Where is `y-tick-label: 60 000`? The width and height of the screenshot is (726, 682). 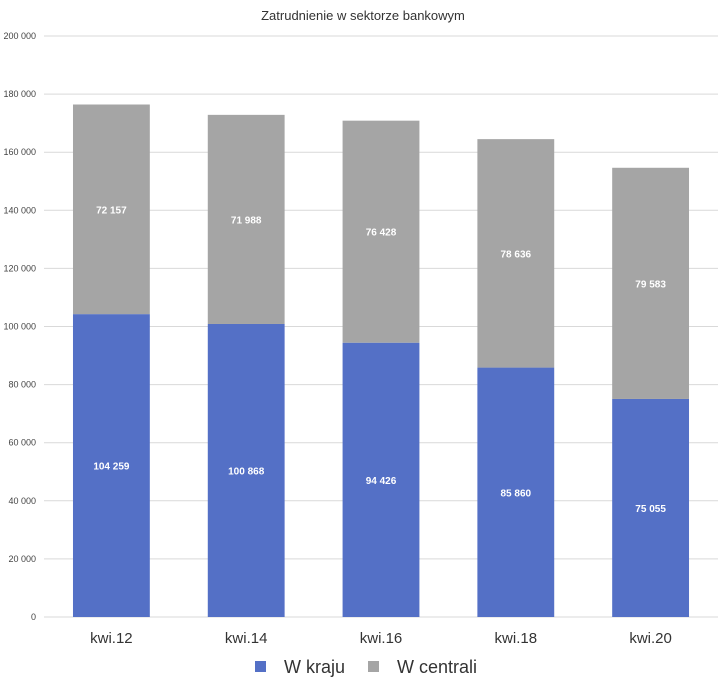
y-tick-label: 60 000 is located at coordinates (22, 443).